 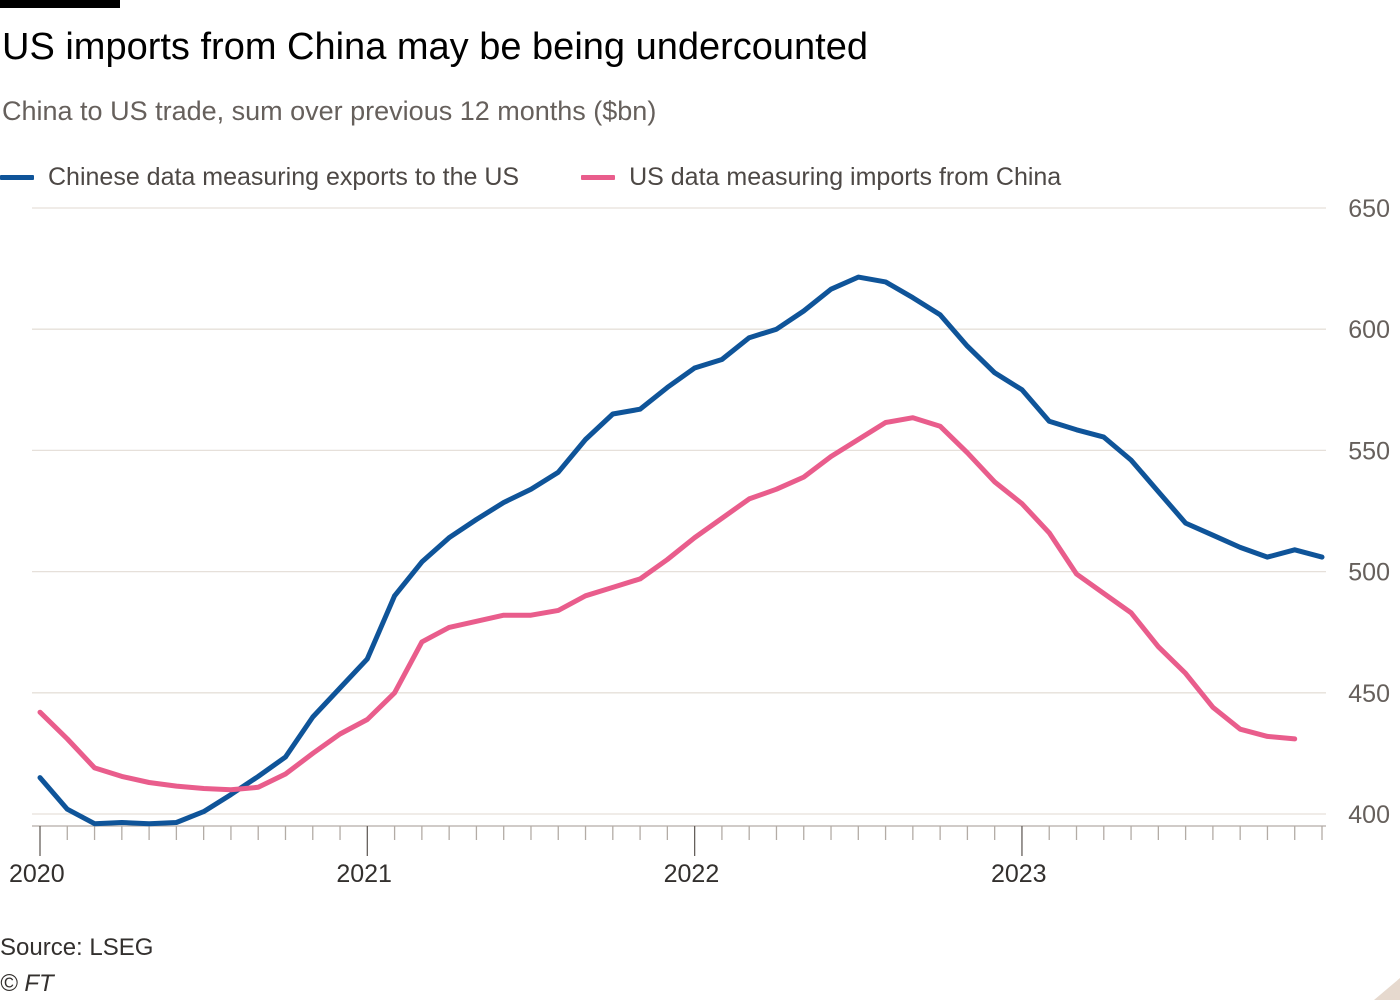 I want to click on x-tick-label-2020: 2020, so click(x=37, y=874).